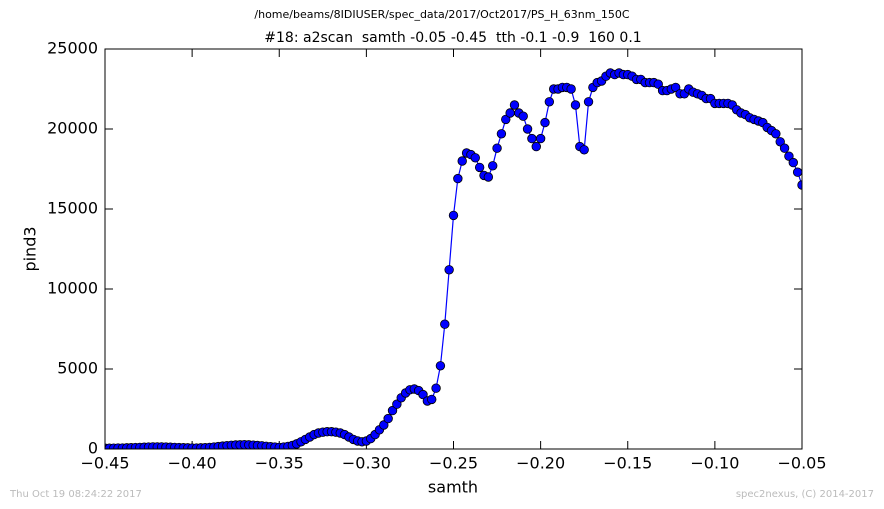 The width and height of the screenshot is (884, 509). Describe the element at coordinates (192, 463) in the screenshot. I see `x-tick-label: −0.40` at that location.